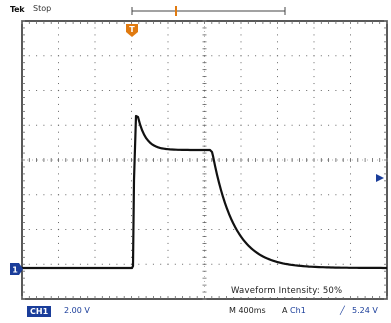 The image size is (391, 323). I want to click on svg-text: T, so click(132, 29).